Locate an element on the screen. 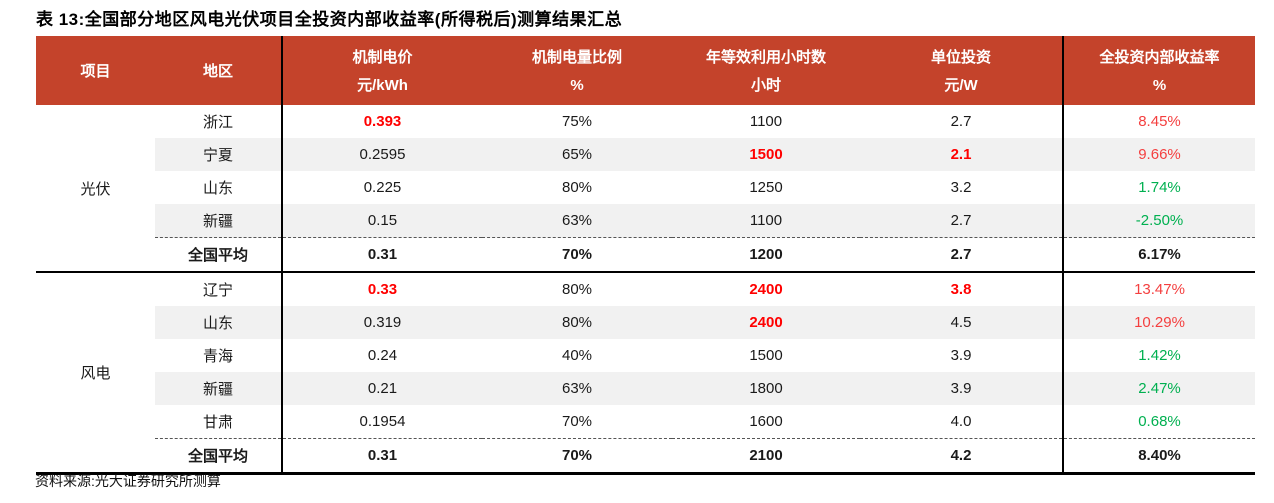 The height and width of the screenshot is (503, 1274). header-ratio: 机制电量比例 % is located at coordinates (577, 70).